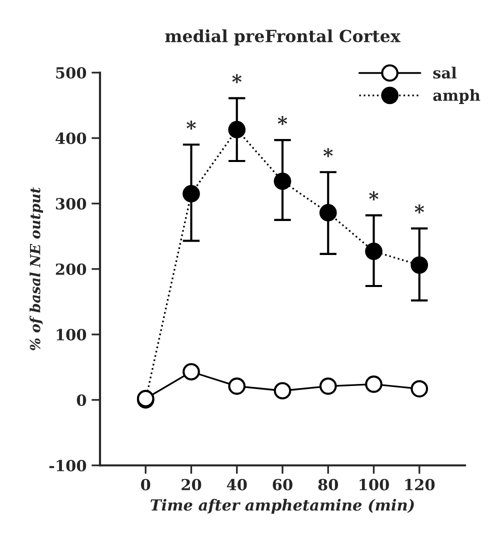  What do you see at coordinates (71, 138) in the screenshot?
I see `y-tick-label: 400` at bounding box center [71, 138].